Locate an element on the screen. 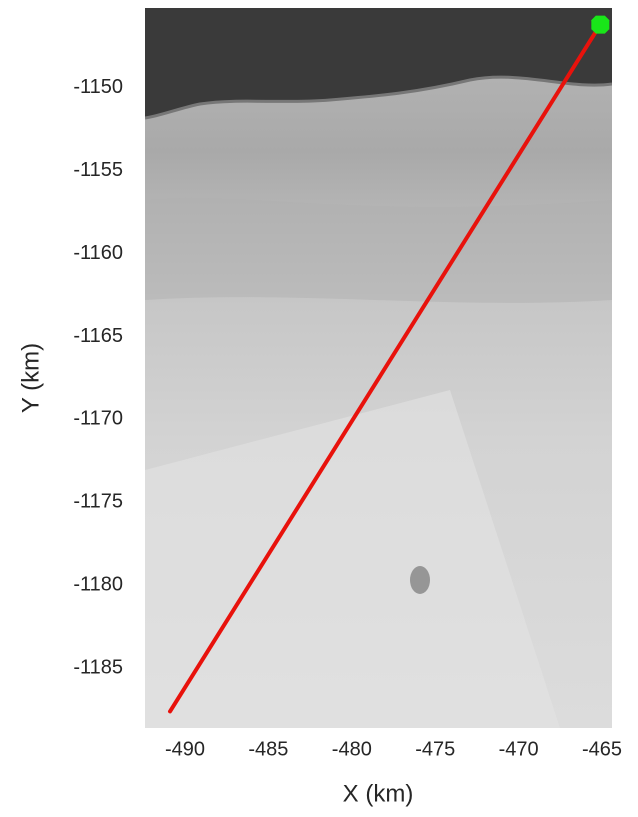  y-tick-label: -1175 is located at coordinates (98, 502).